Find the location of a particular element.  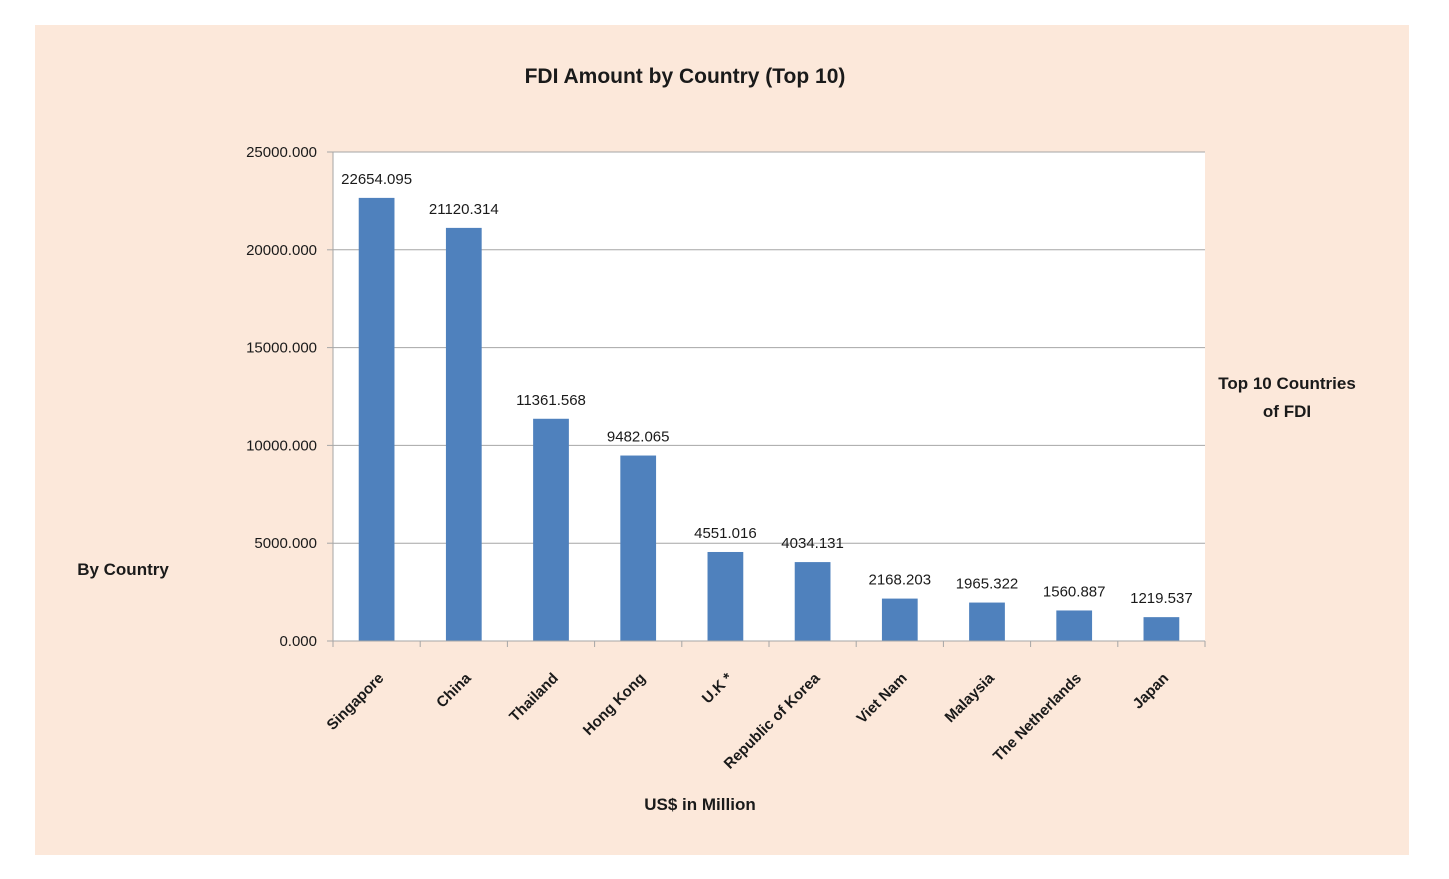

data-label: 9482.065 is located at coordinates (638, 437).